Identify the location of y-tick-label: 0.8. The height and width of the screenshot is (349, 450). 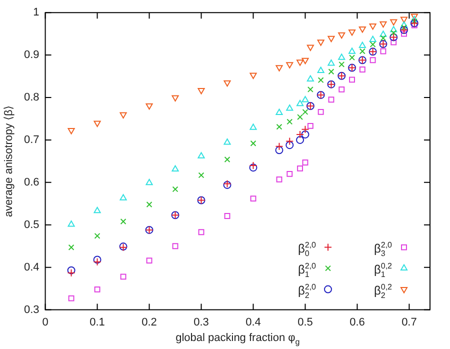
(32, 98).